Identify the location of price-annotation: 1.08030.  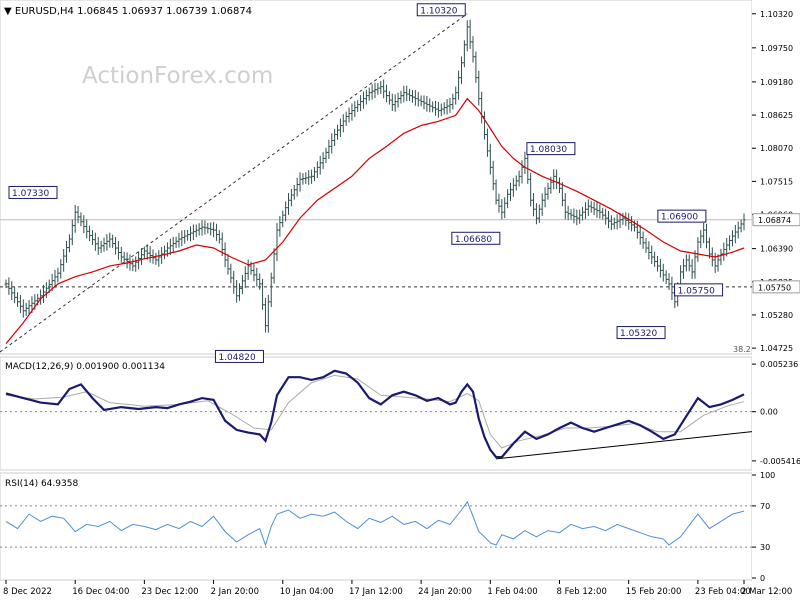
(551, 149).